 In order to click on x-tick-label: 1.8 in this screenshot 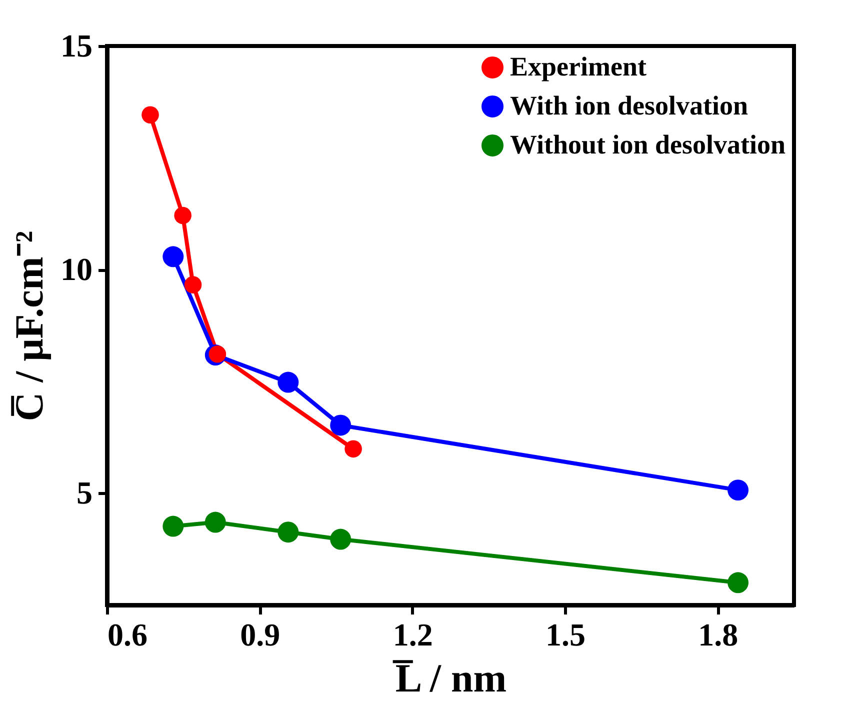, I will do `click(718, 634)`.